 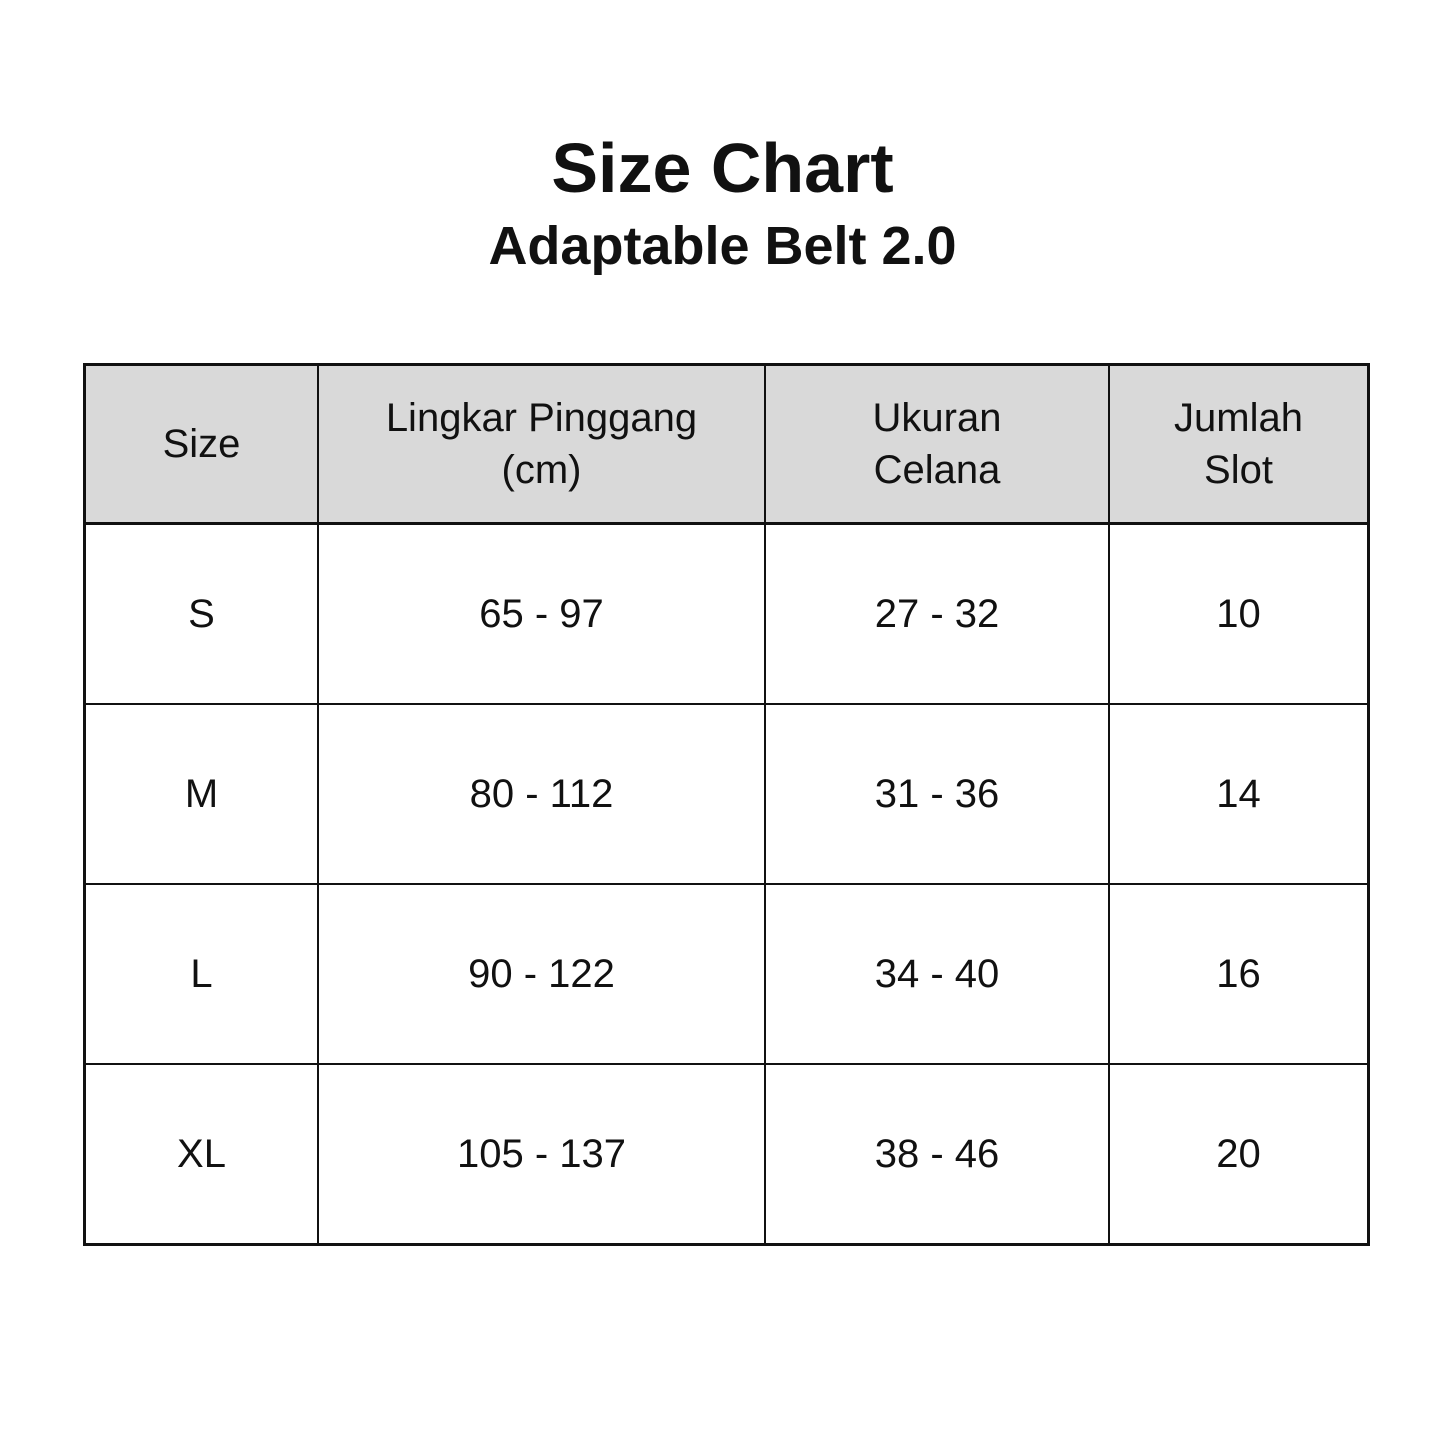 What do you see at coordinates (1239, 444) in the screenshot?
I see `header-slot-count: Jumlah Slot` at bounding box center [1239, 444].